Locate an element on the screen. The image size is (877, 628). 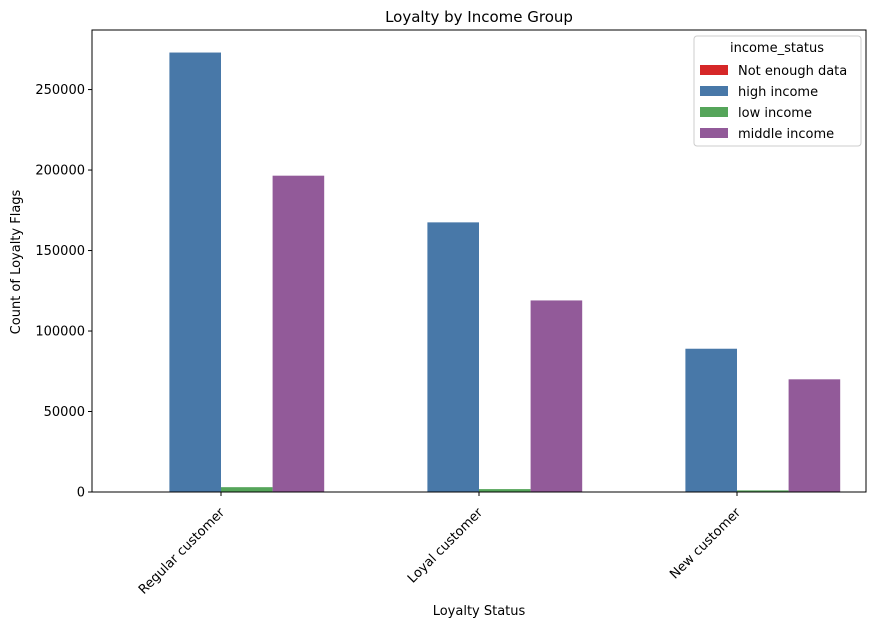
y-tick-label: 150000 is located at coordinates (60, 251).